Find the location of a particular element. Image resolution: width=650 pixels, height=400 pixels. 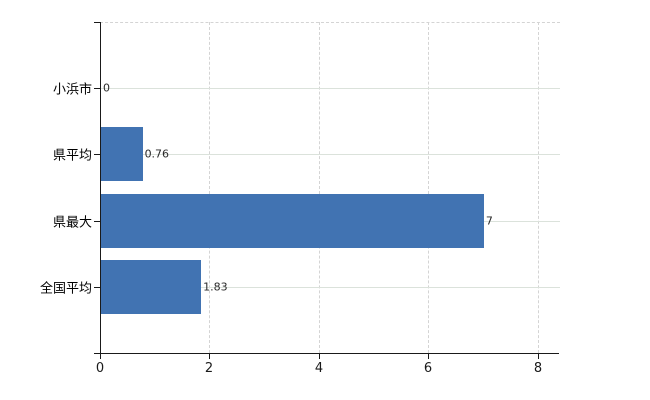

y-axis is located at coordinates (100, 188).